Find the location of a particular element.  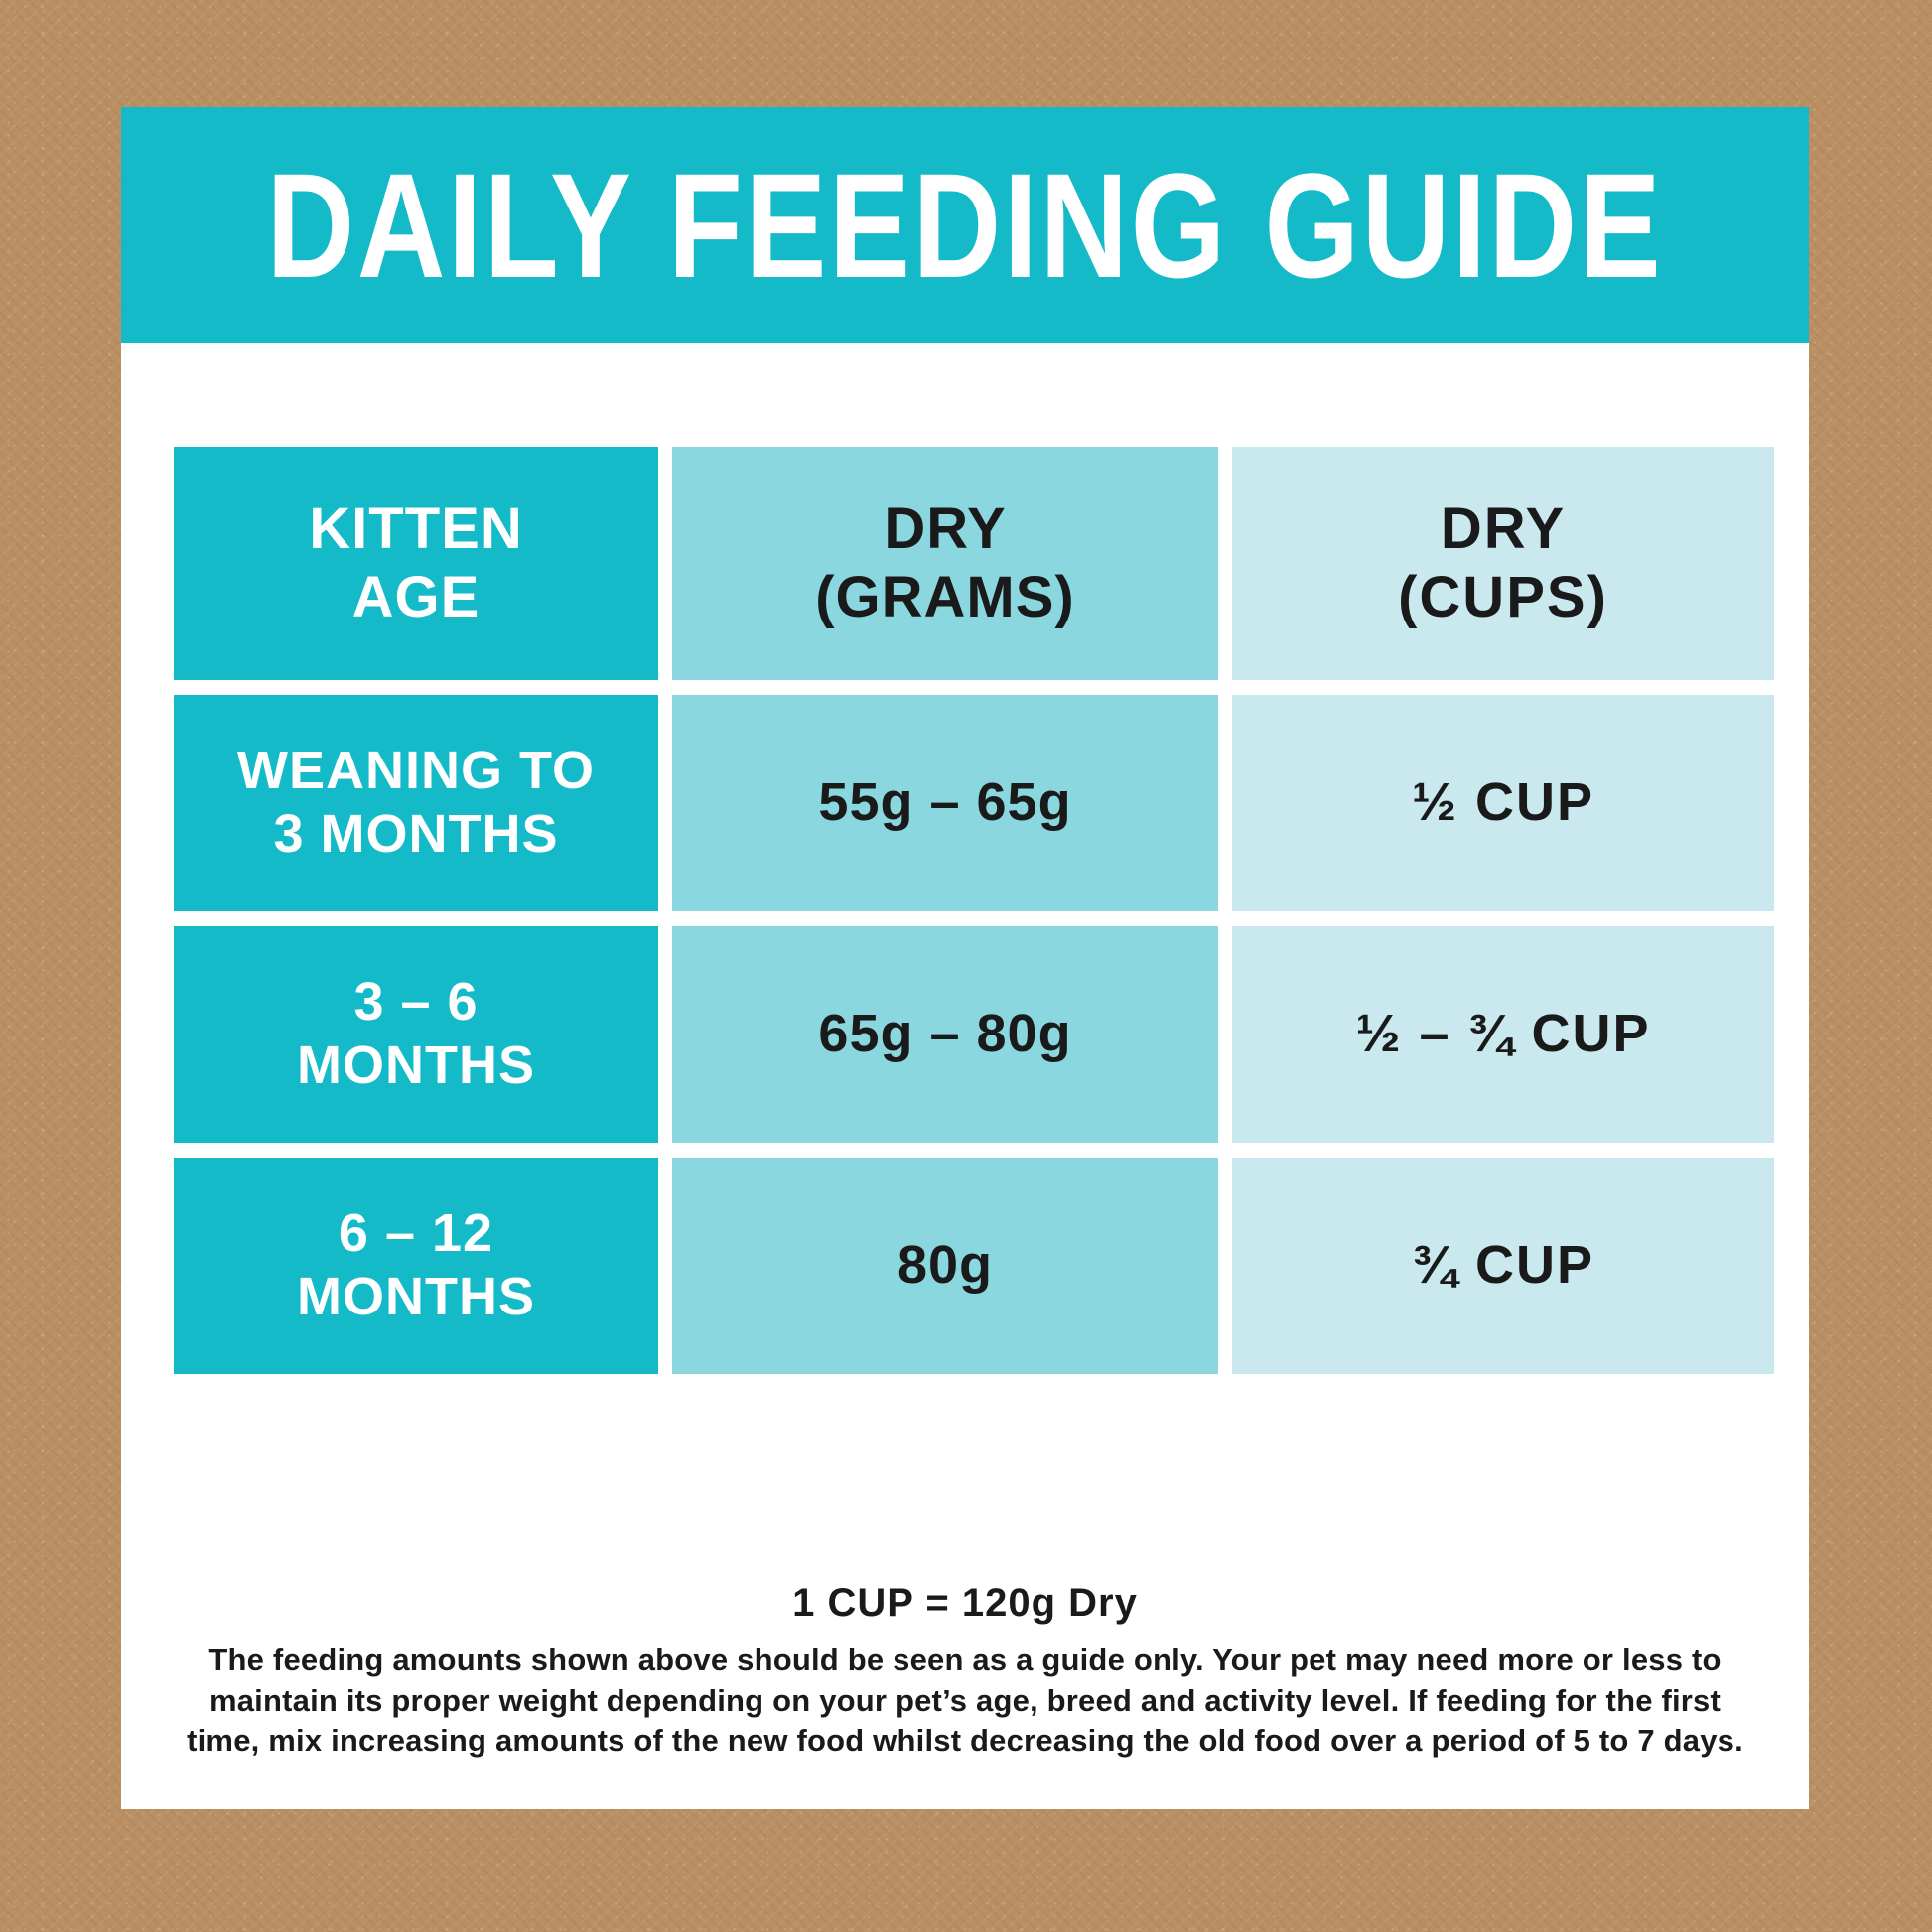

table-row-3-cups-cell: ¾ CUP is located at coordinates (1503, 1266).